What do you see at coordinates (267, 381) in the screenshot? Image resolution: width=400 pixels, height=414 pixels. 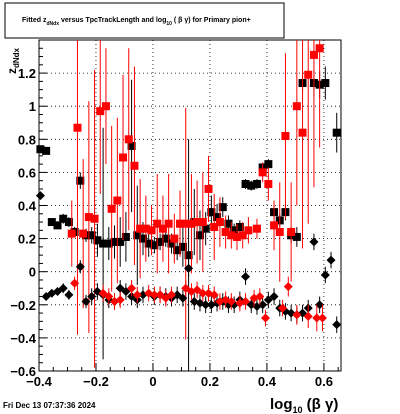 I see `x-tick-label: 0.4` at bounding box center [267, 381].